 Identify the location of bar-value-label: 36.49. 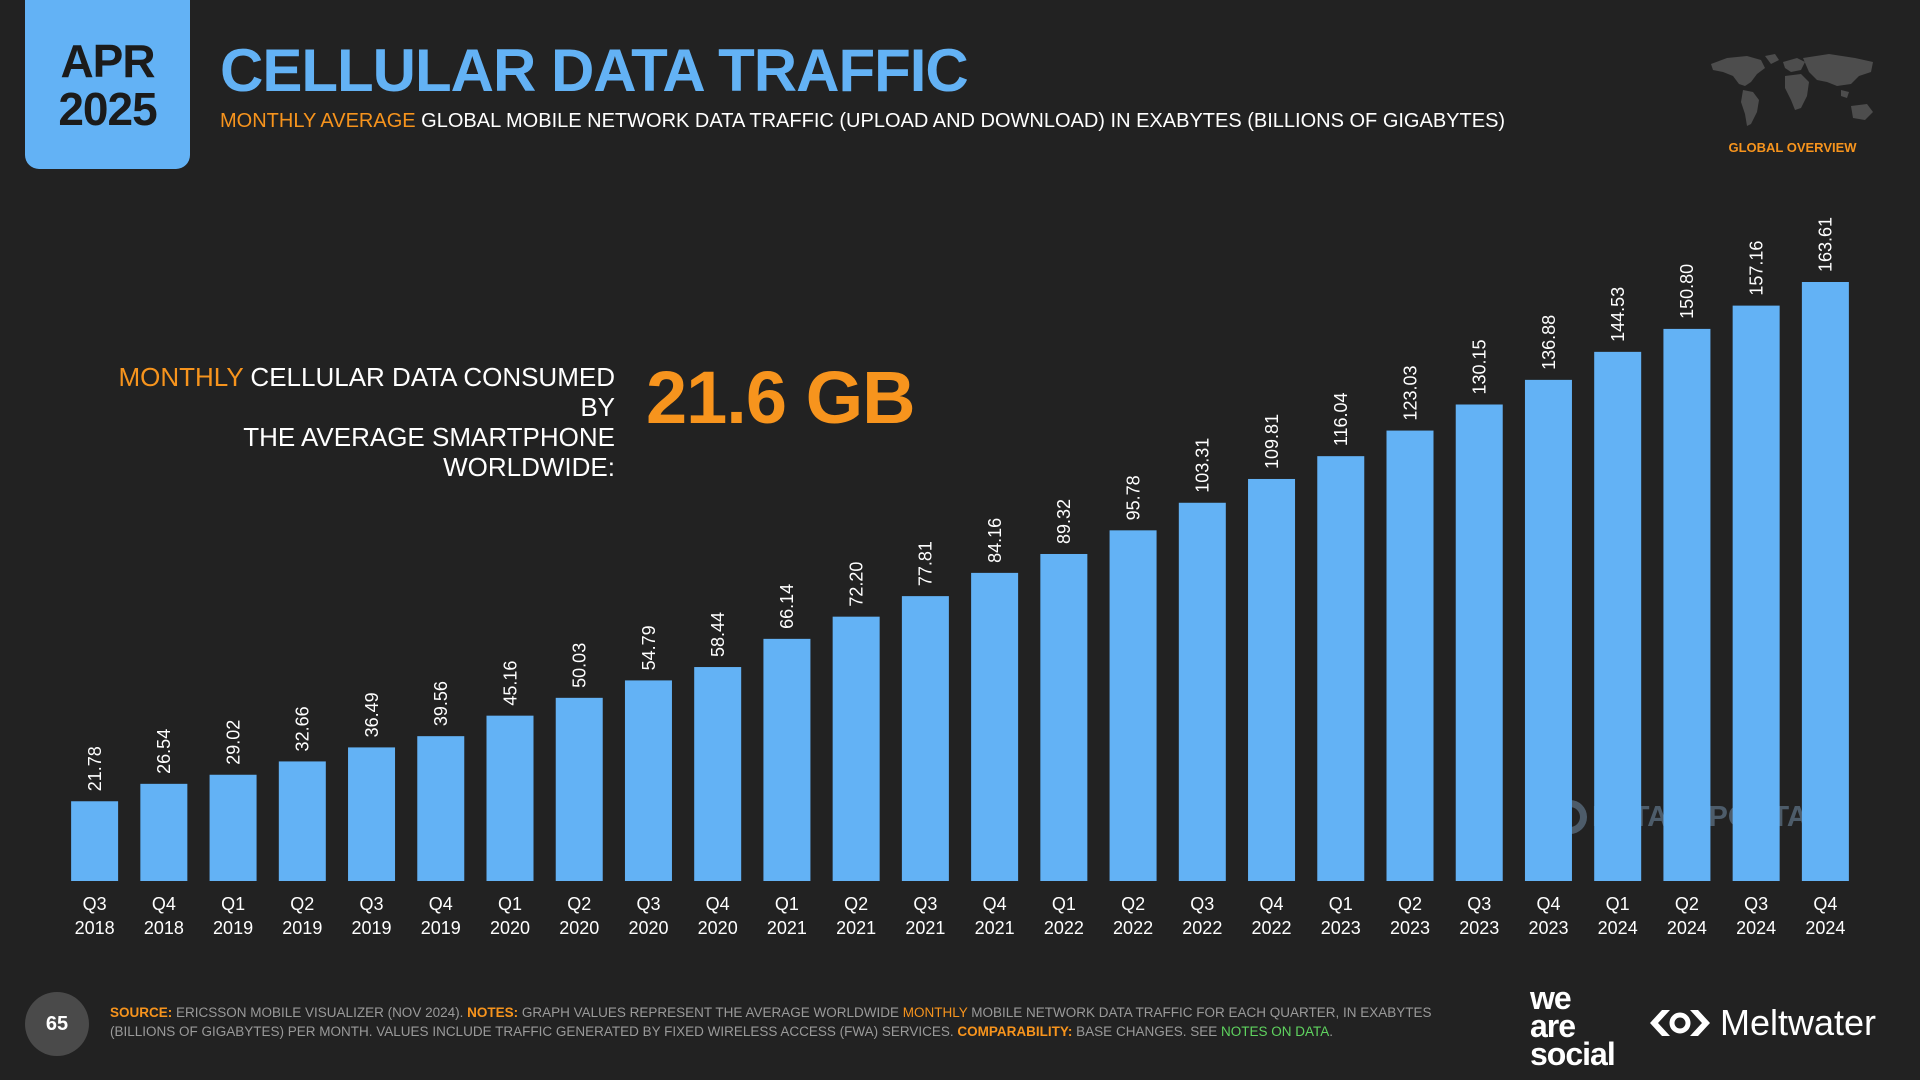
(372, 714).